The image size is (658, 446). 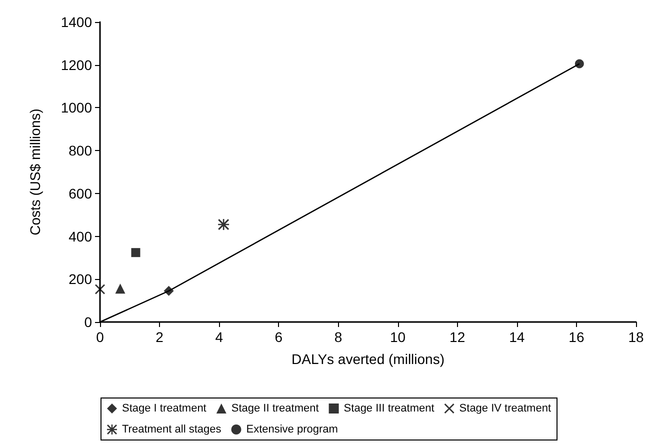 I want to click on y-tick-label: 800, so click(x=80, y=150).